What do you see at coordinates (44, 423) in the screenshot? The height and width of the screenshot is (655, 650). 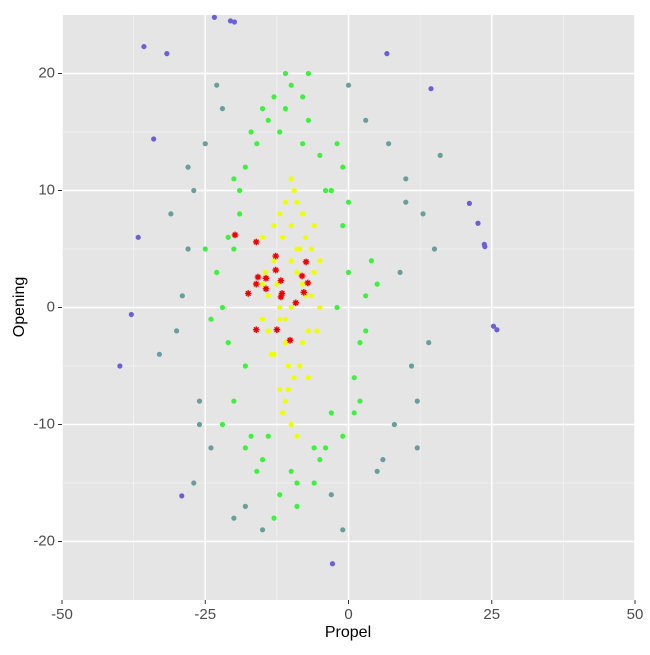 I see `y-tick-label: -10` at bounding box center [44, 423].